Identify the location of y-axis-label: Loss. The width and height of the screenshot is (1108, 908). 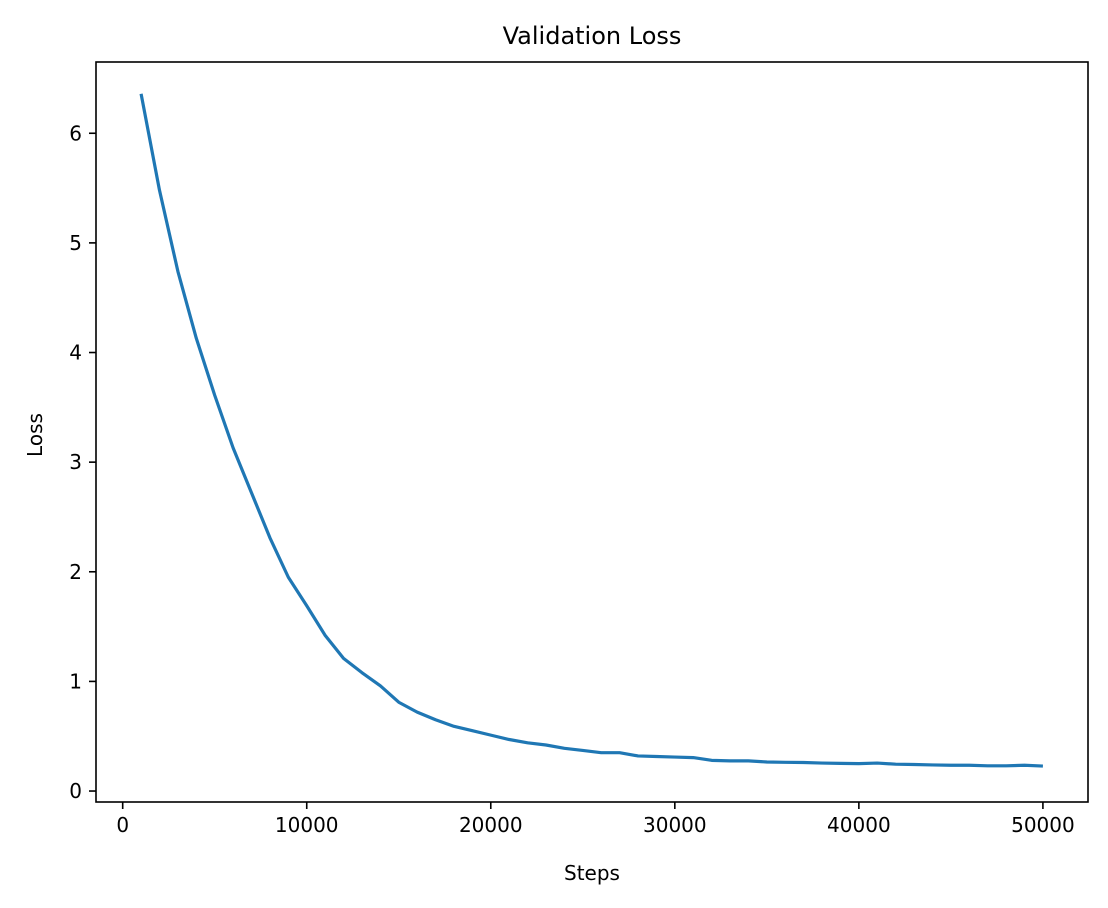
(35, 435).